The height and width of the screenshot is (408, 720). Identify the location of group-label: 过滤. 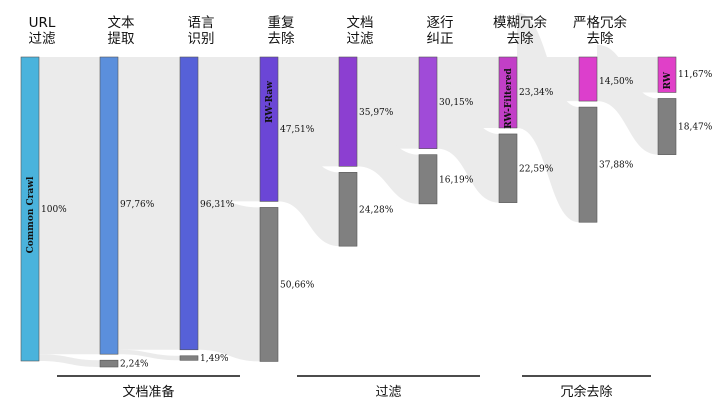
(388, 392).